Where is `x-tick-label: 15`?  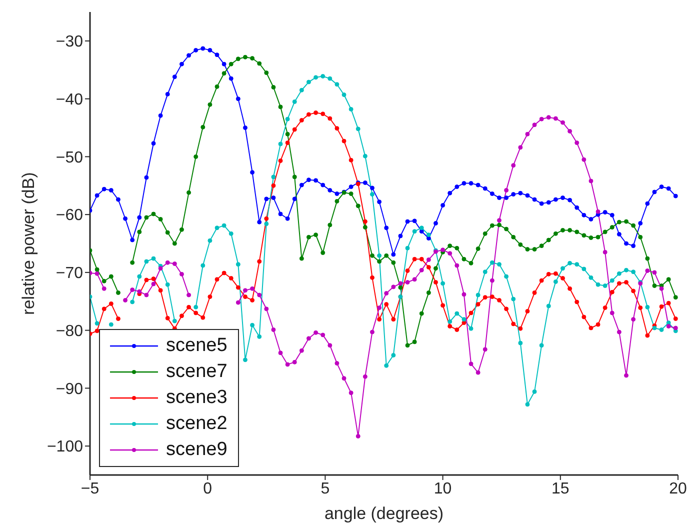
x-tick-label: 15 is located at coordinates (561, 489).